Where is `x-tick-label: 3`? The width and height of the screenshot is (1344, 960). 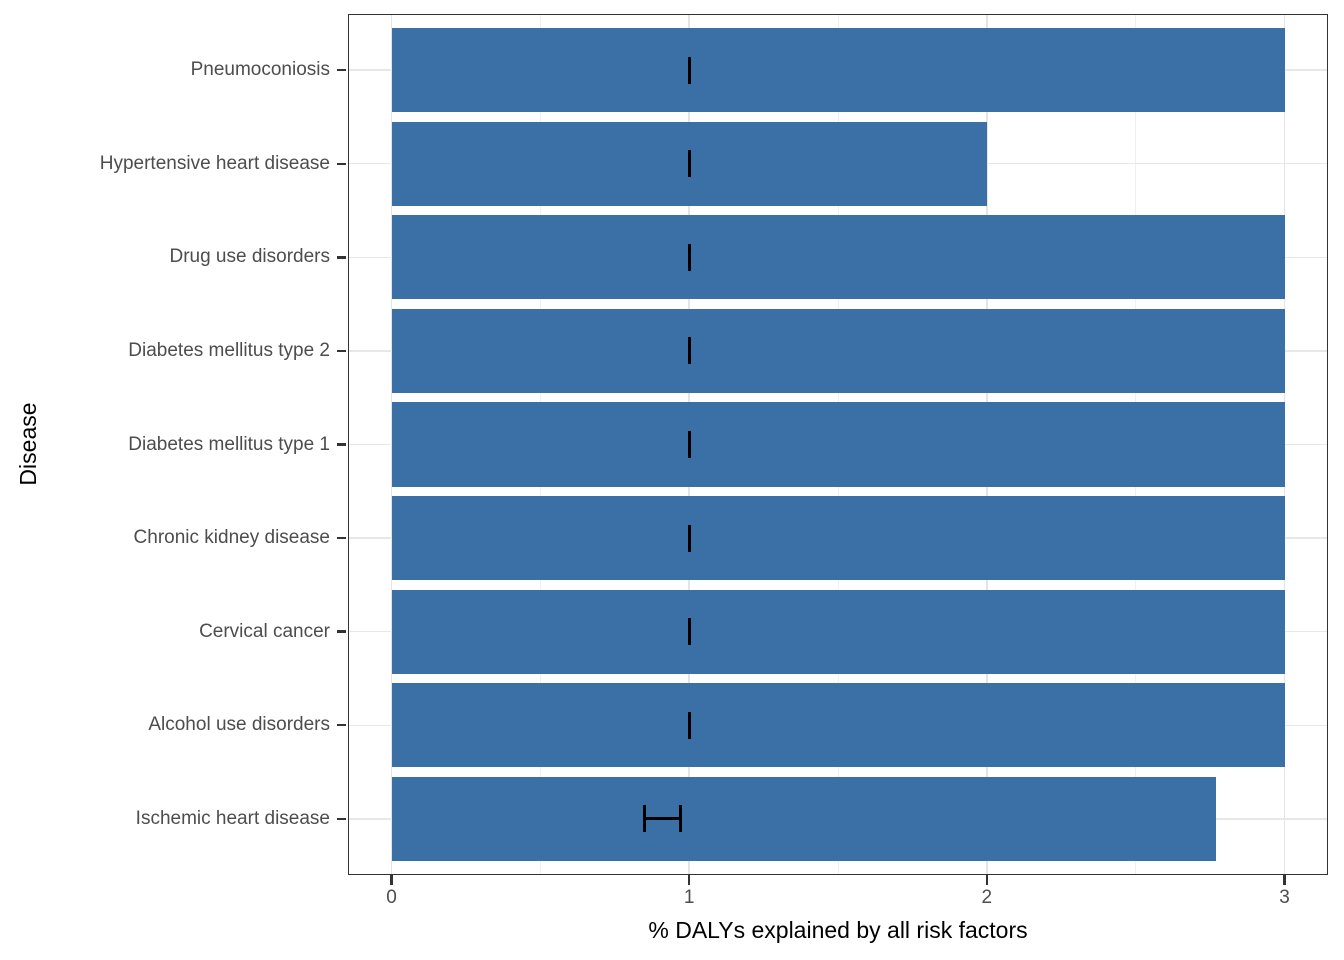
x-tick-label: 3 is located at coordinates (1284, 897).